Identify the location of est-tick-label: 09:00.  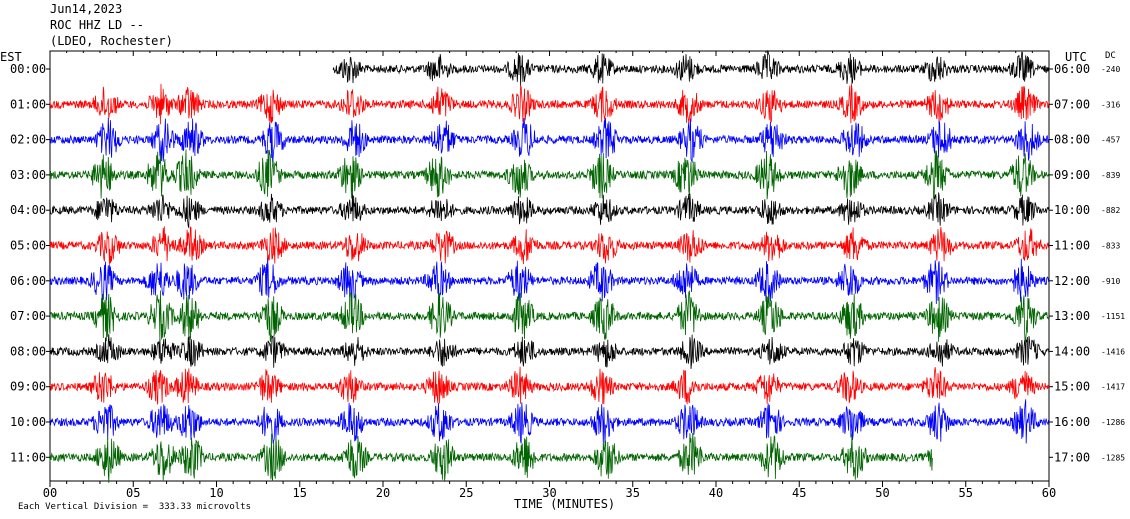
(28, 387).